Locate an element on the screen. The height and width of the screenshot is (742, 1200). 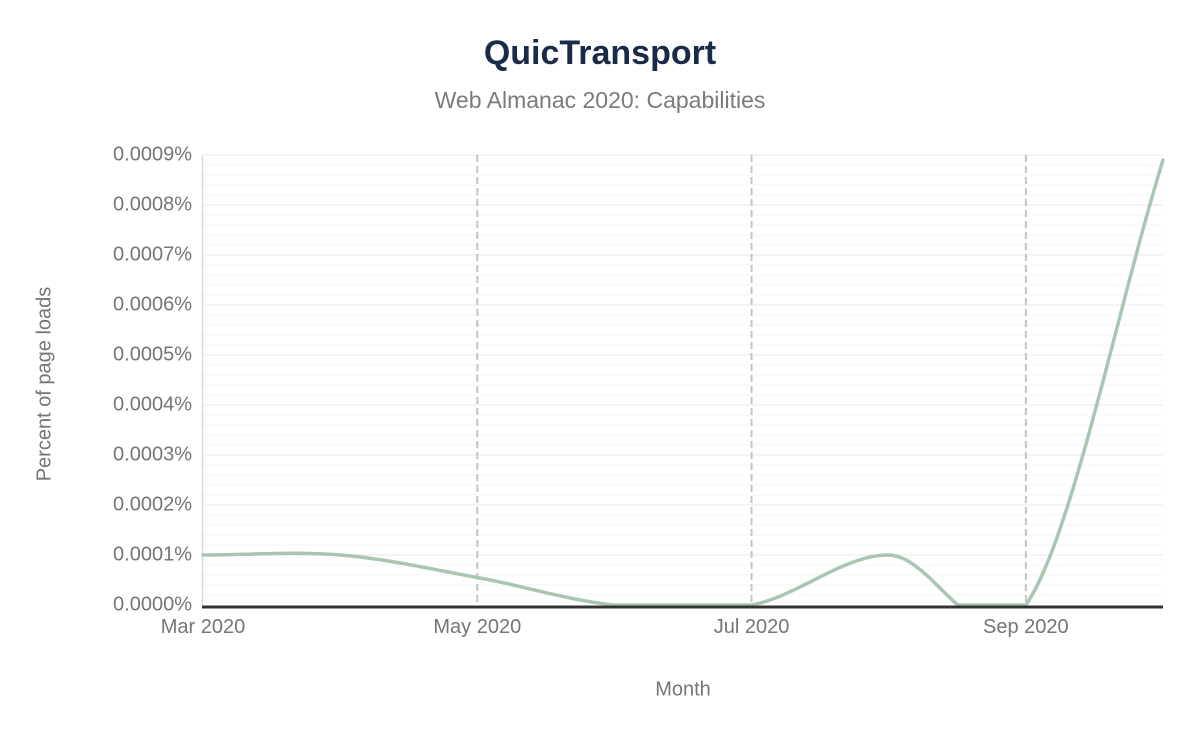
y-tick-label-0.0006%: 0.0006% is located at coordinates (152, 304).